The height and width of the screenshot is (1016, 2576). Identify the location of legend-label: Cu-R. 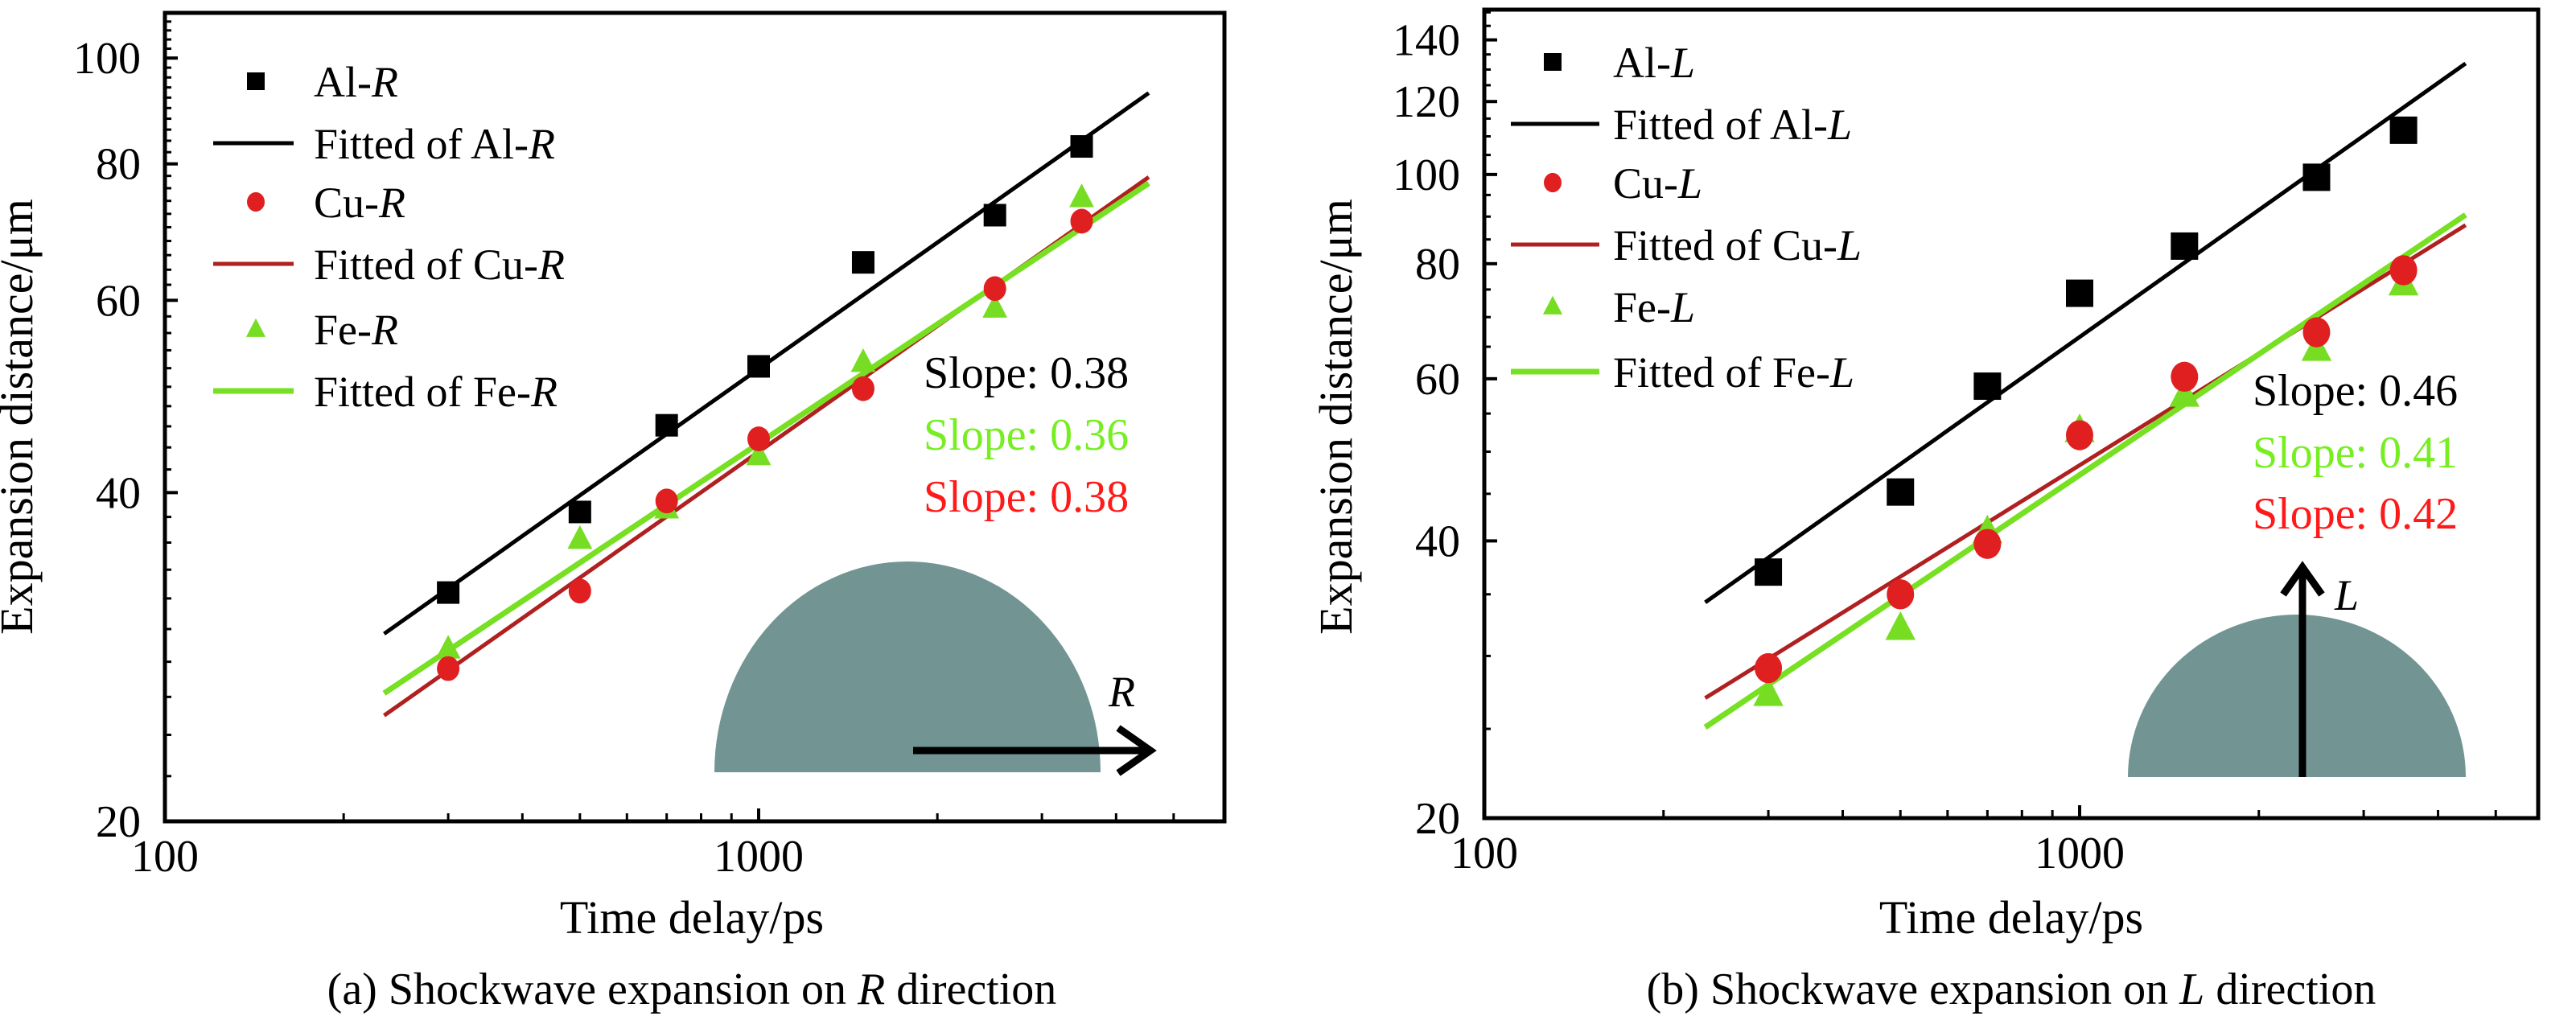
(359, 203).